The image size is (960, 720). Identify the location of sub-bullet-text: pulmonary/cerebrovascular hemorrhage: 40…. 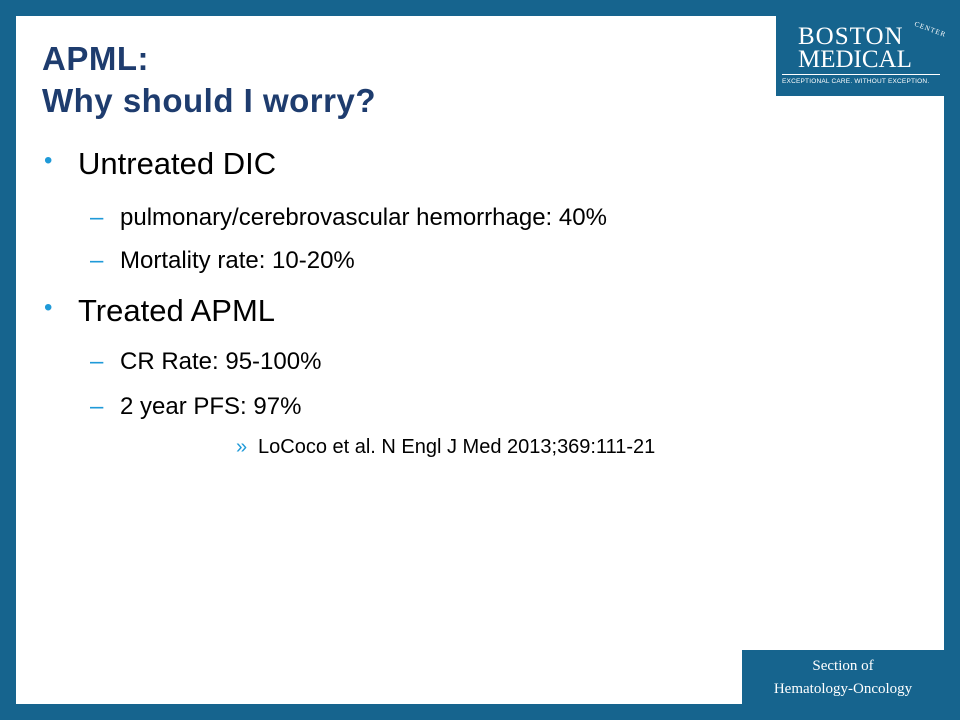
(363, 217).